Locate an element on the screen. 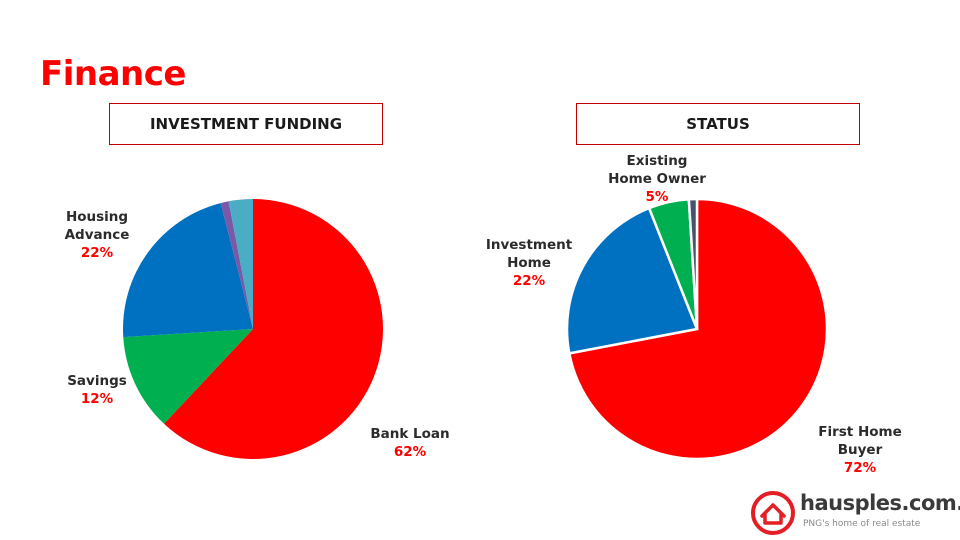  investment-funding-pie is located at coordinates (253, 329).